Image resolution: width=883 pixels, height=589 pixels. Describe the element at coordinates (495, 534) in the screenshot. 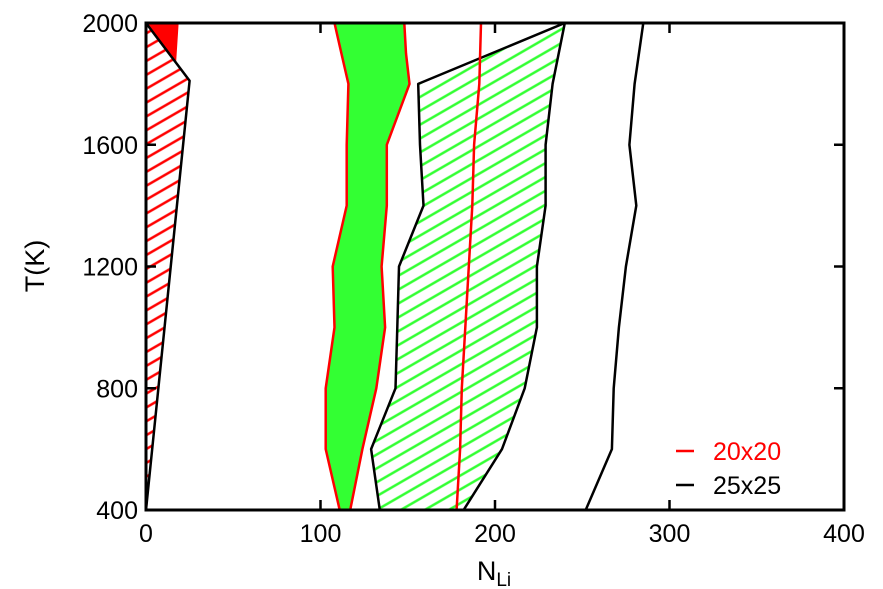

I see `x-tick-label: 200` at that location.